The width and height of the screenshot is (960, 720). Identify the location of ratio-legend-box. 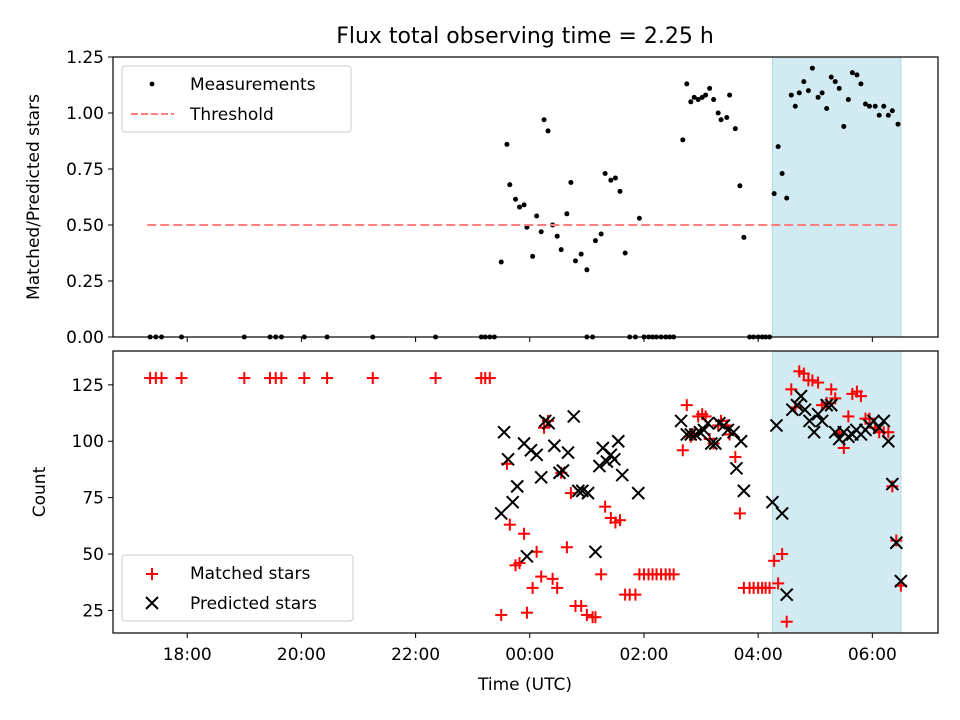
(236, 99).